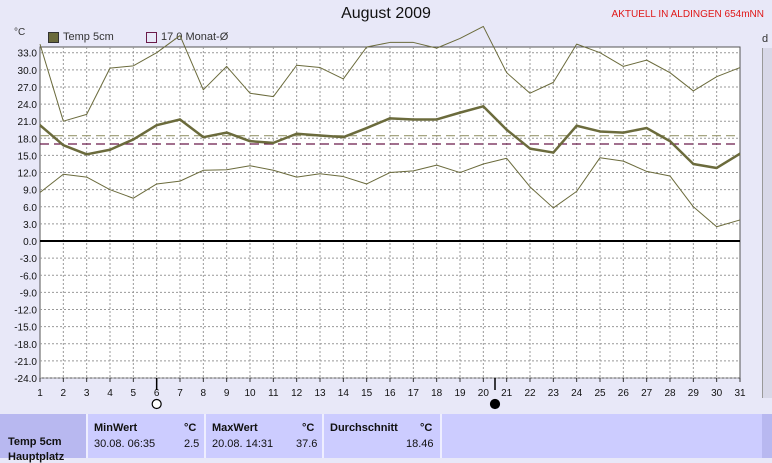 The image size is (772, 463). What do you see at coordinates (35, 442) in the screenshot?
I see `row-label: Temp 5cm` at bounding box center [35, 442].